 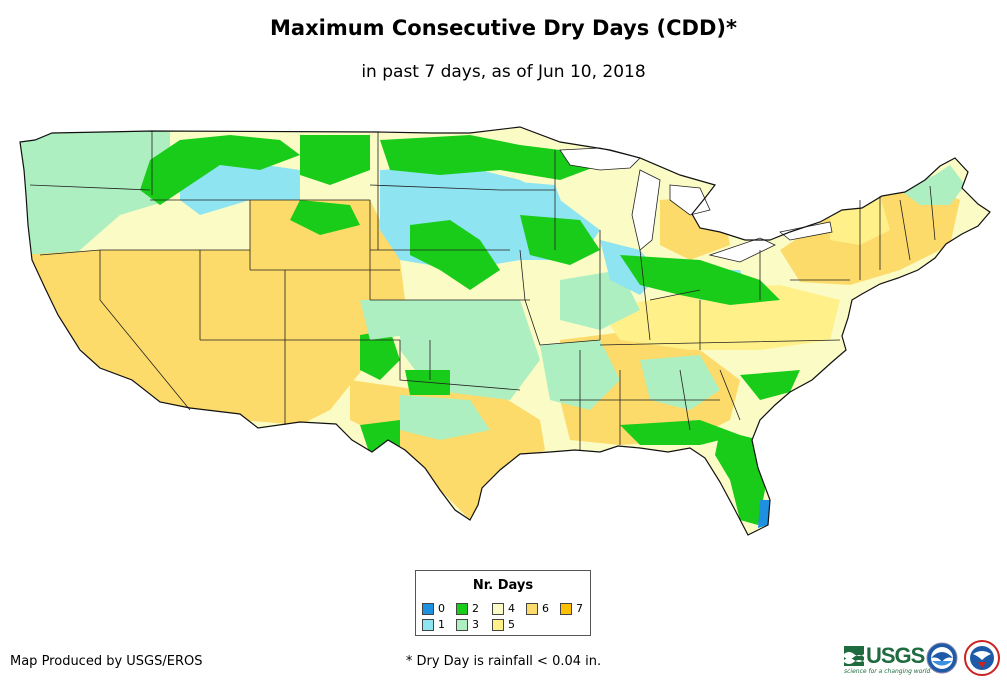 What do you see at coordinates (503, 72) in the screenshot?
I see `map-subtitle: in past 7 days, as of Jun 10, 2018` at bounding box center [503, 72].